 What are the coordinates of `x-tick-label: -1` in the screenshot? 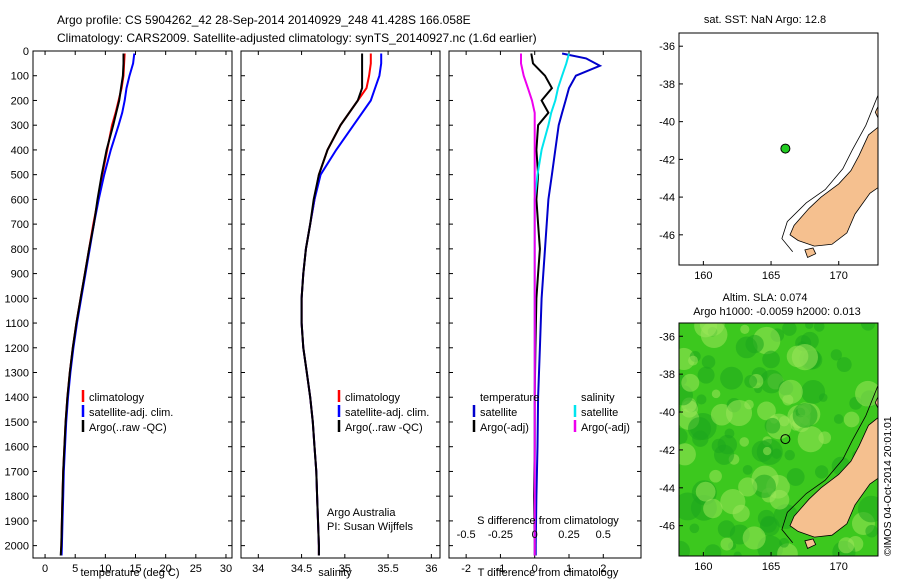 It's located at (501, 569).